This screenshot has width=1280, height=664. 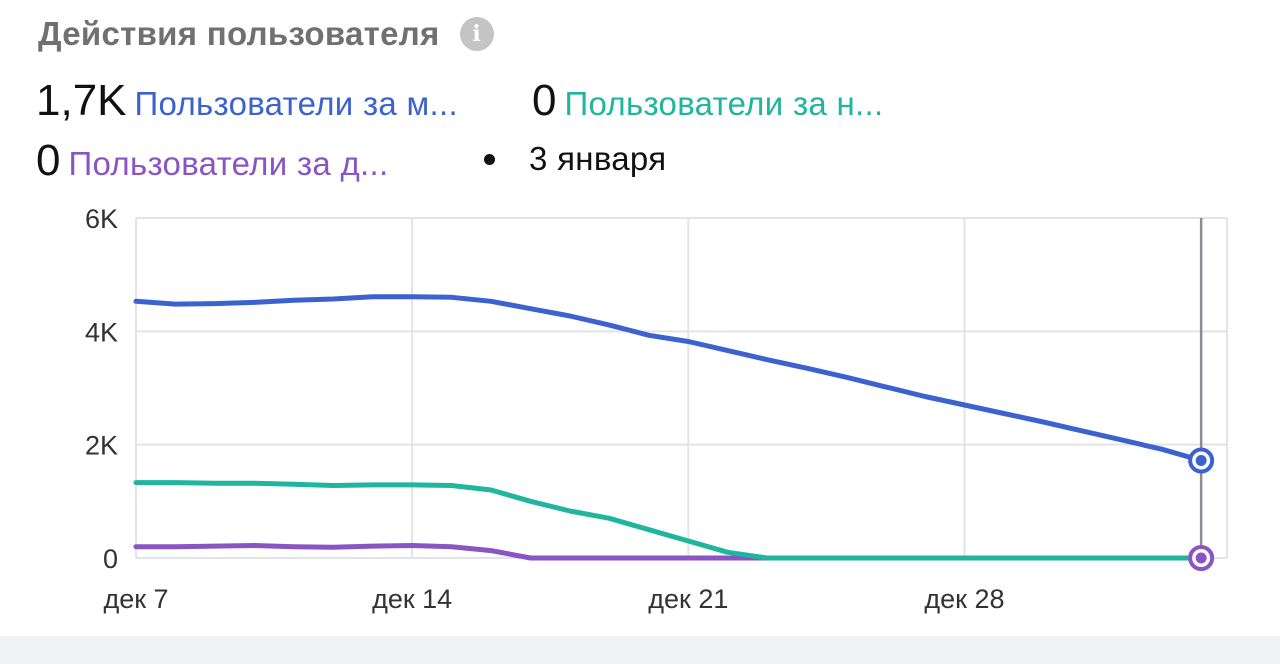 I want to click on selected-date: 3 января, so click(x=575, y=159).